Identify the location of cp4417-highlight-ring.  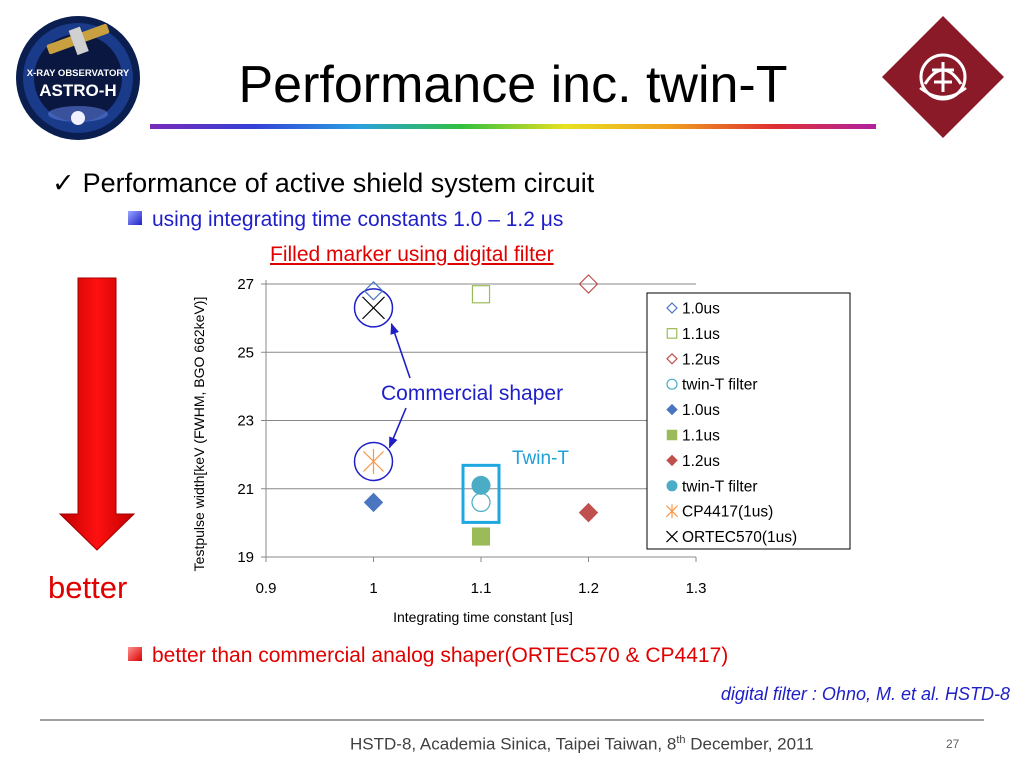
(373, 461).